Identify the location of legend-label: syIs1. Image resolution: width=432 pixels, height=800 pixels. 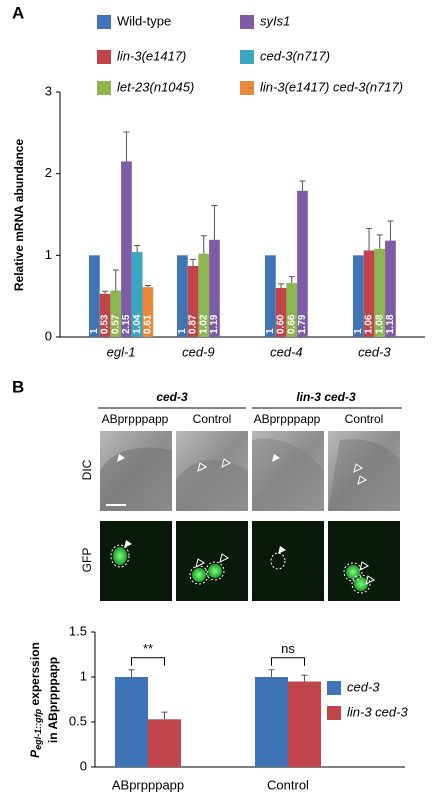
(275, 20).